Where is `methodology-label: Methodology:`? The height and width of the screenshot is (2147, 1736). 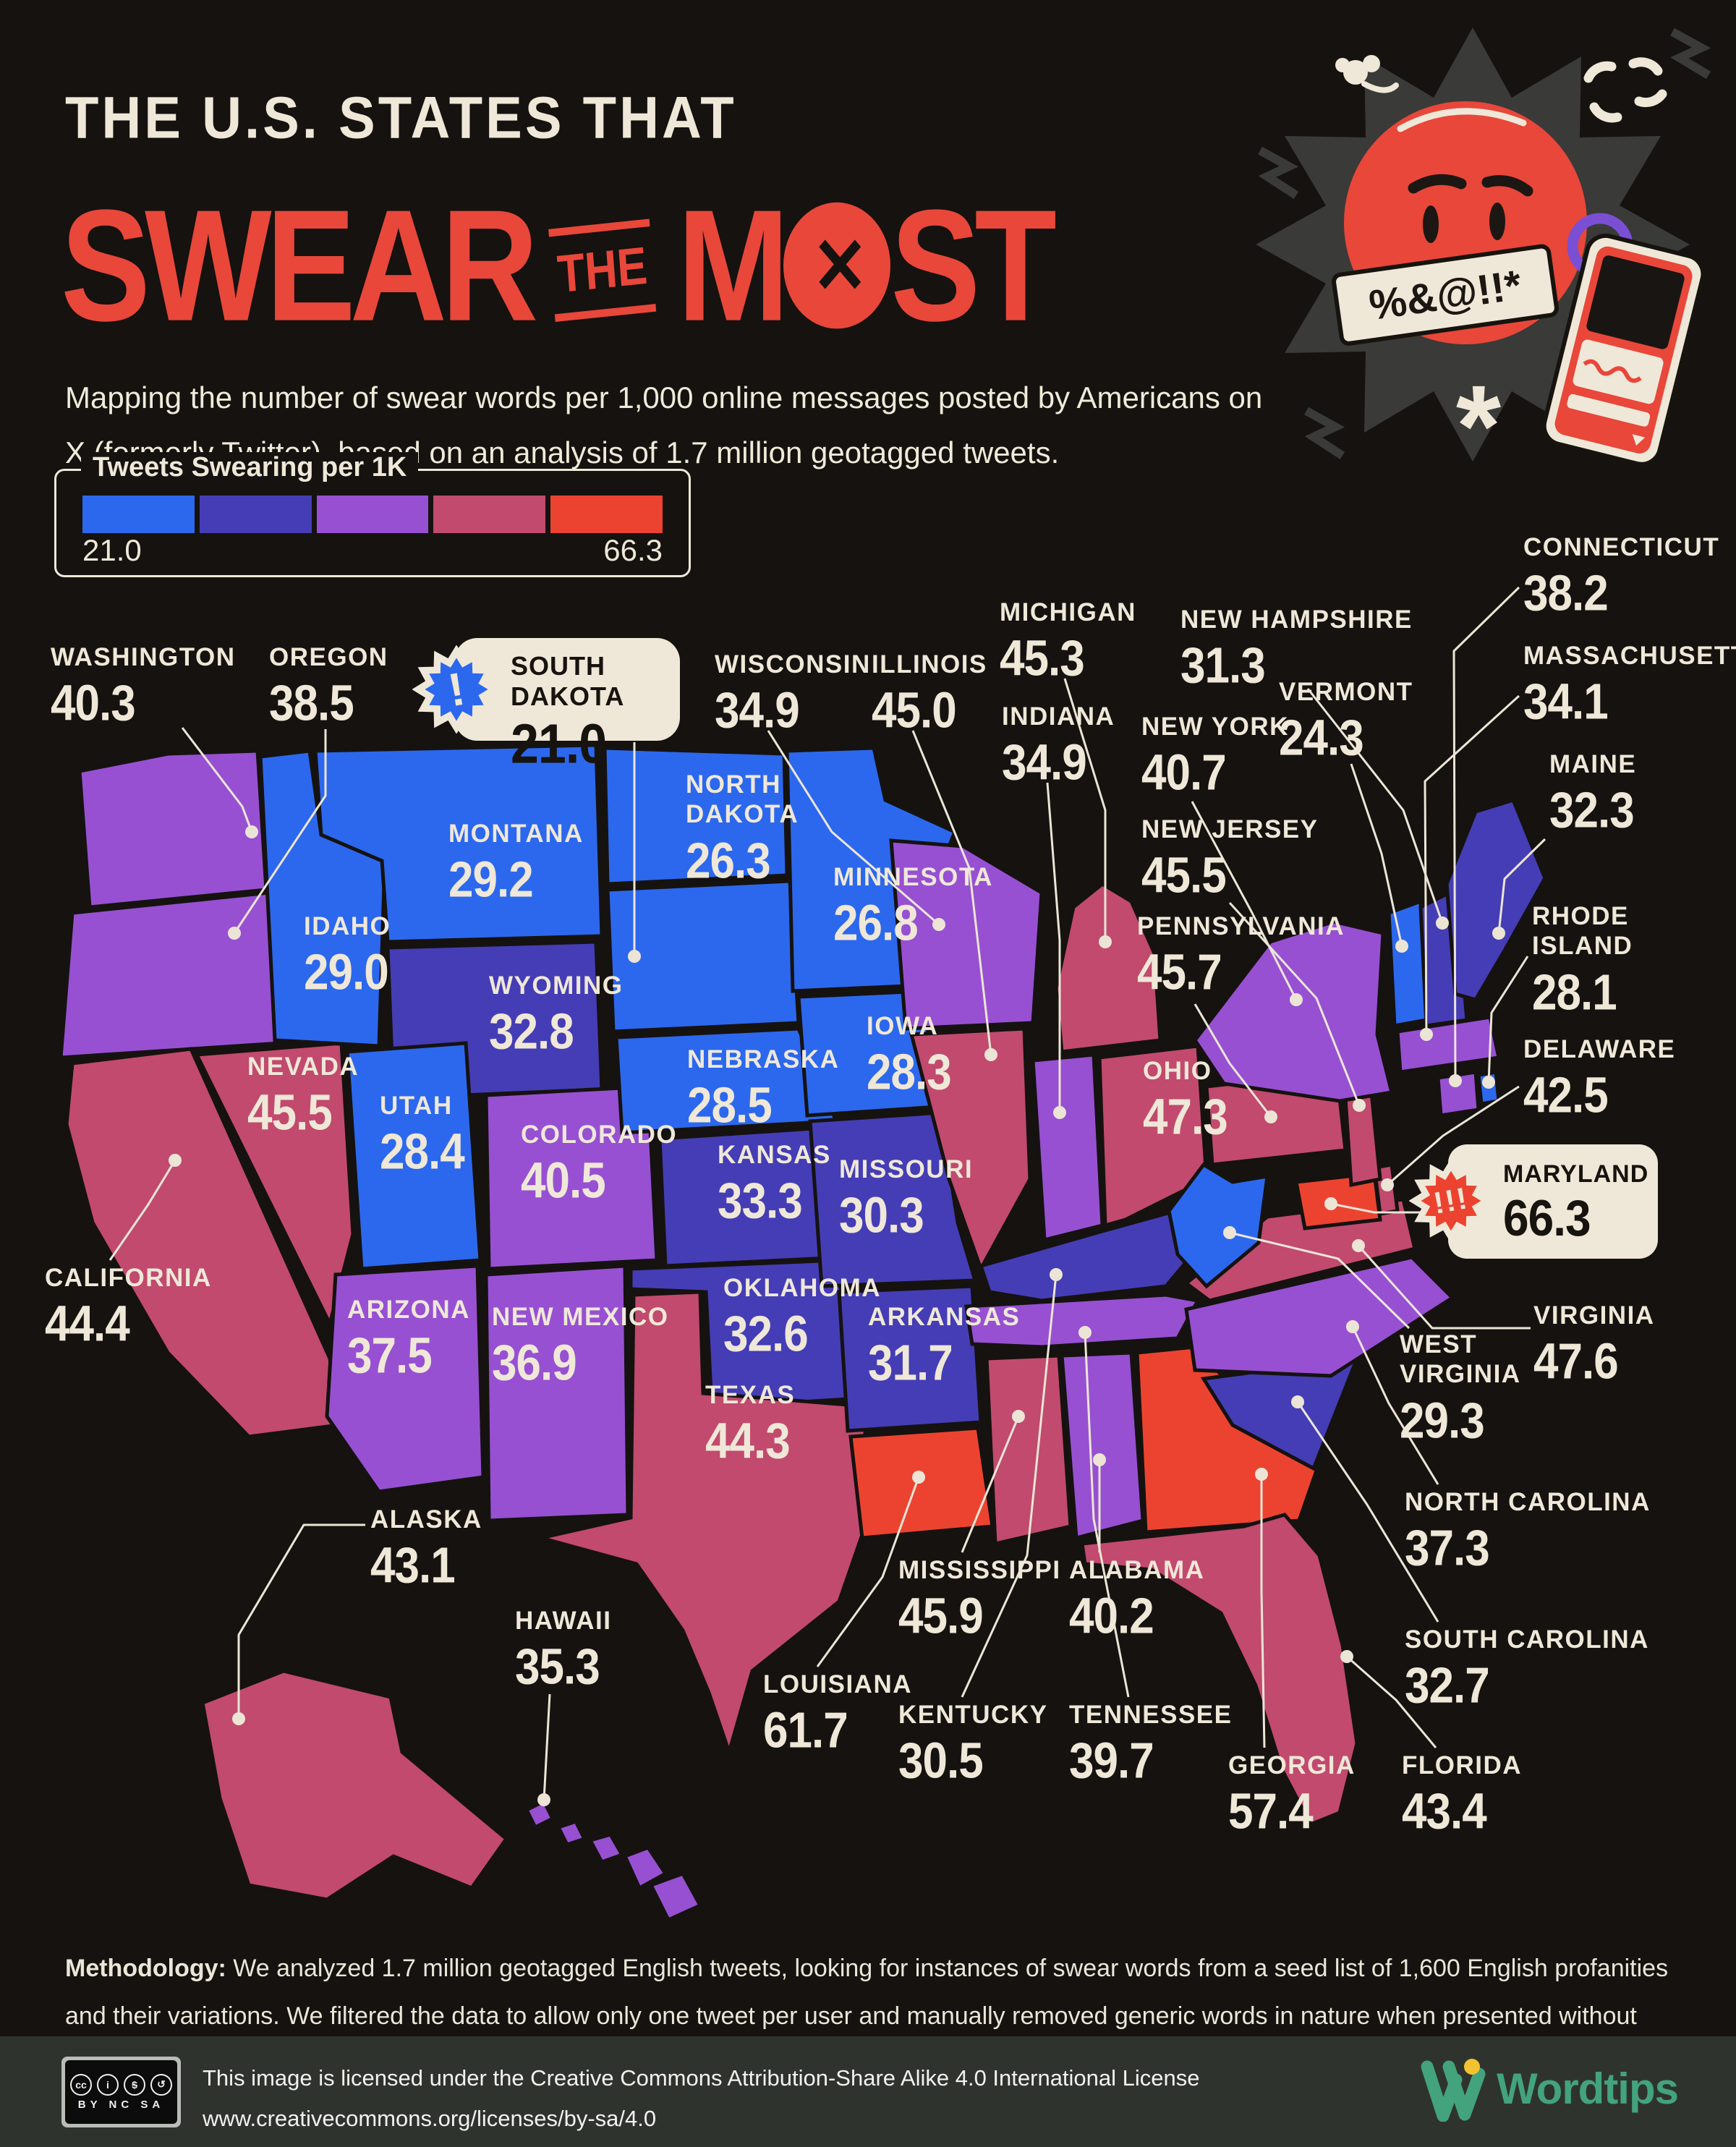
methodology-label: Methodology: is located at coordinates (145, 1968).